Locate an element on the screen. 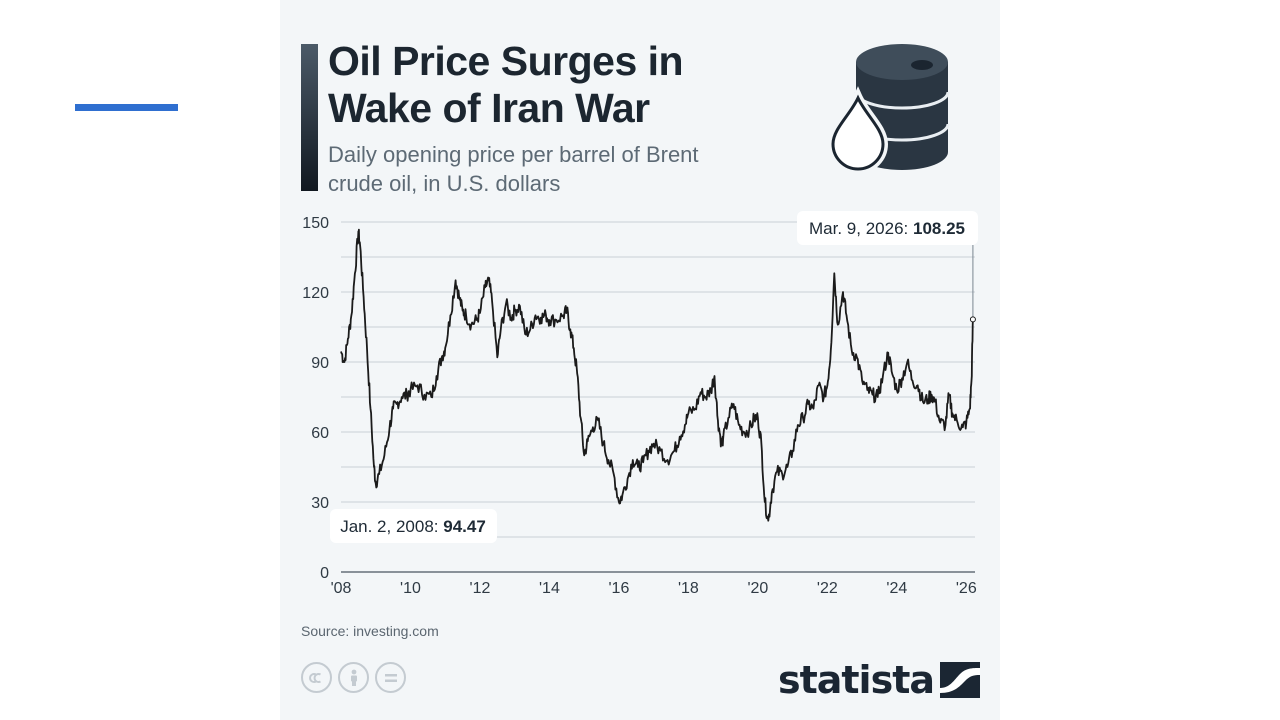  x-tick-label: '22 is located at coordinates (827, 588).